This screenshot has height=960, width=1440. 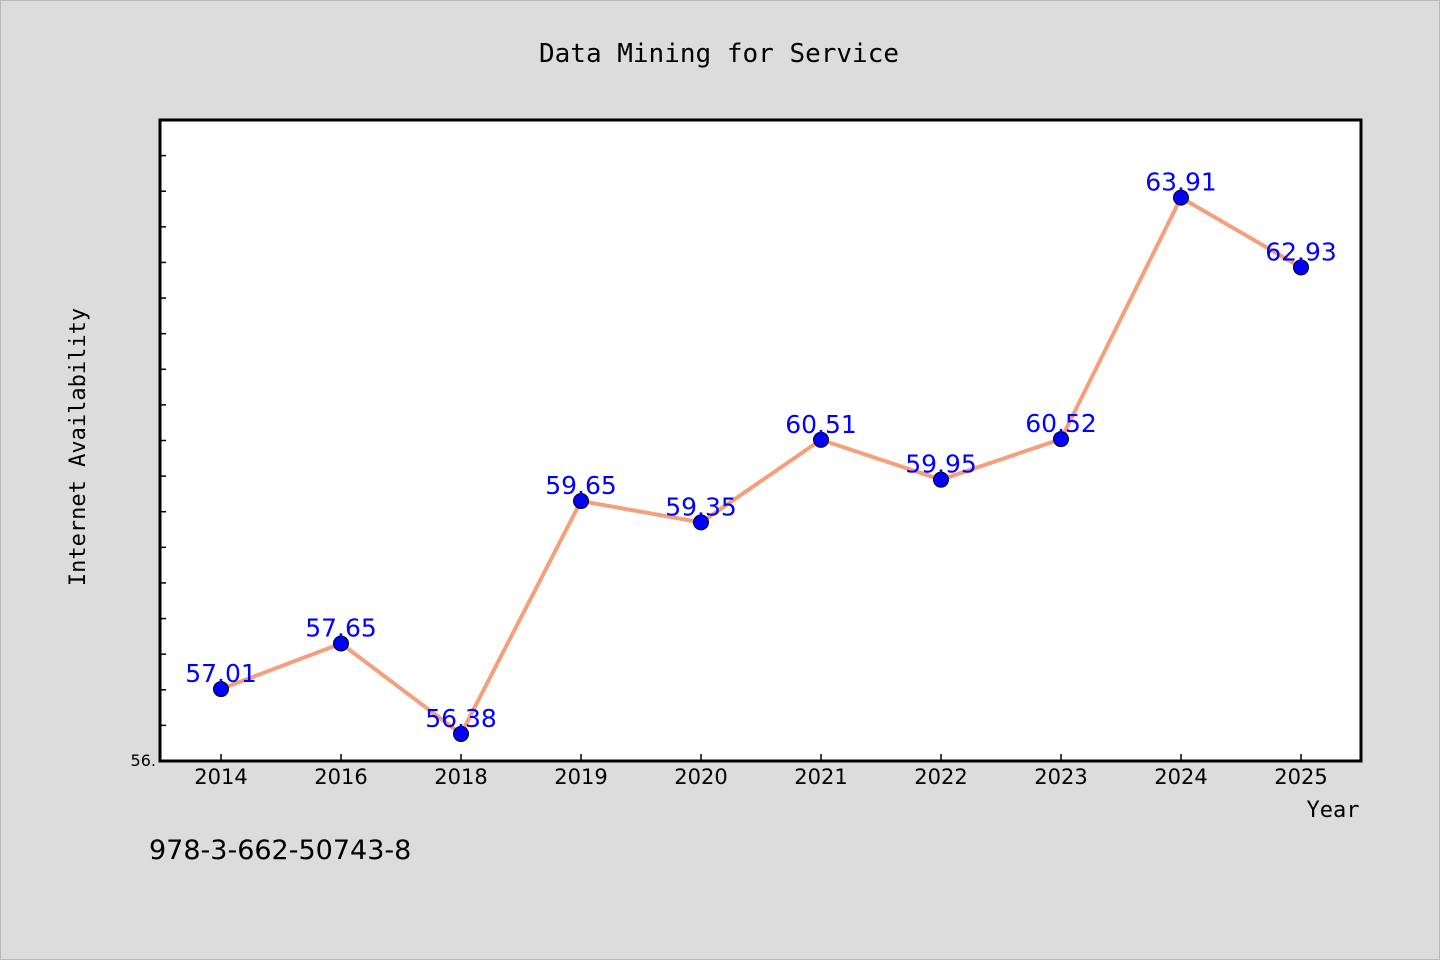 What do you see at coordinates (1180, 777) in the screenshot?
I see `x-tick-label: 2024` at bounding box center [1180, 777].